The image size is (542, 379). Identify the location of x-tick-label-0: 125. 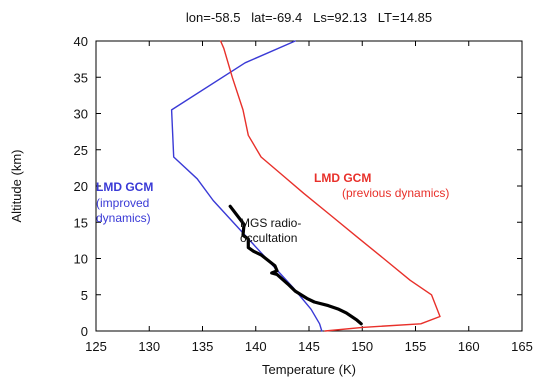
(96, 346).